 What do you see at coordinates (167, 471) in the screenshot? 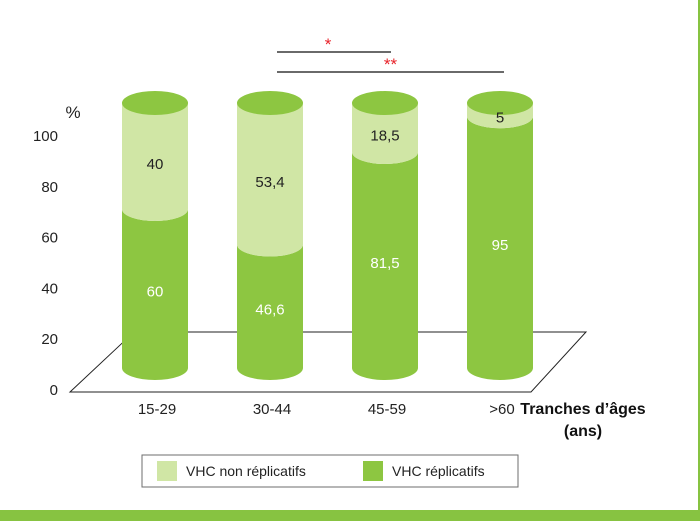
I see `legend-swatch-non-replicatifs` at bounding box center [167, 471].